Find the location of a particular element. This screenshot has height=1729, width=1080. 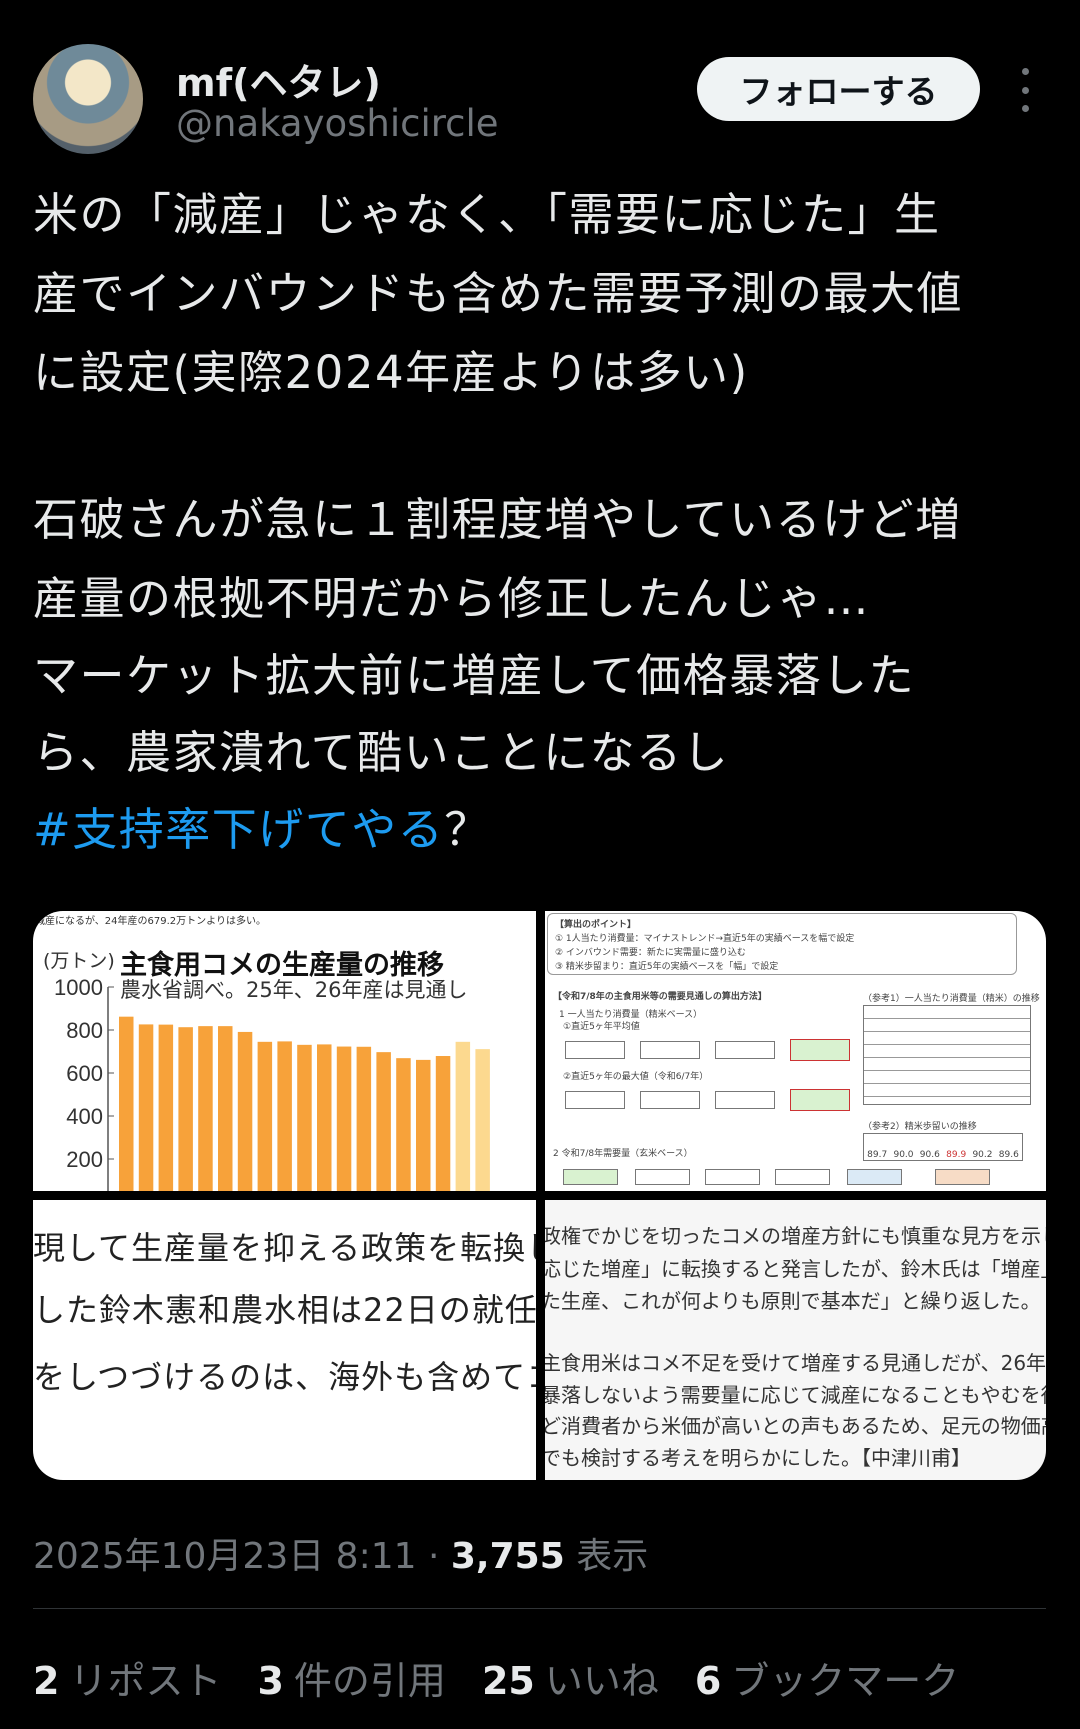

author-name: mf(ヘタレ) is located at coordinates (278, 83).